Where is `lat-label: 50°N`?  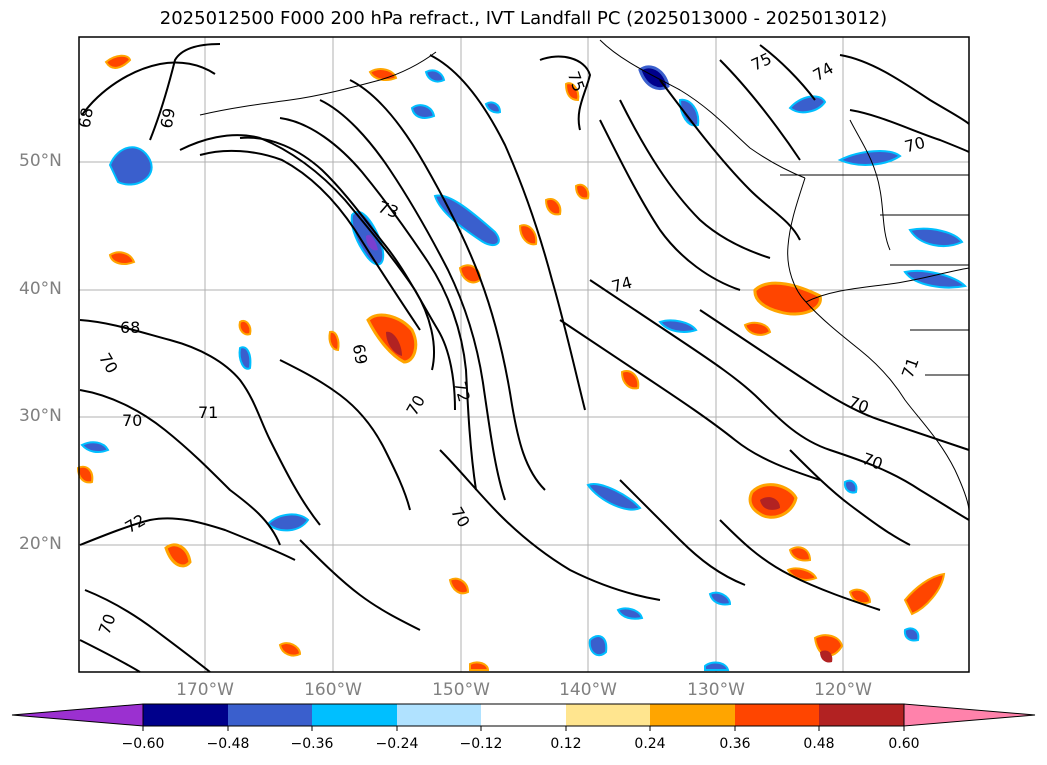
lat-label: 50°N is located at coordinates (40, 161).